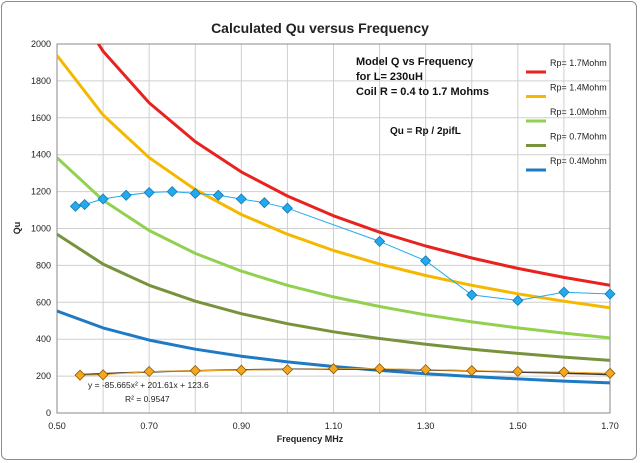 The height and width of the screenshot is (463, 640). What do you see at coordinates (578, 112) in the screenshot?
I see `legend-label: Rp= 1.0Mohm` at bounding box center [578, 112].